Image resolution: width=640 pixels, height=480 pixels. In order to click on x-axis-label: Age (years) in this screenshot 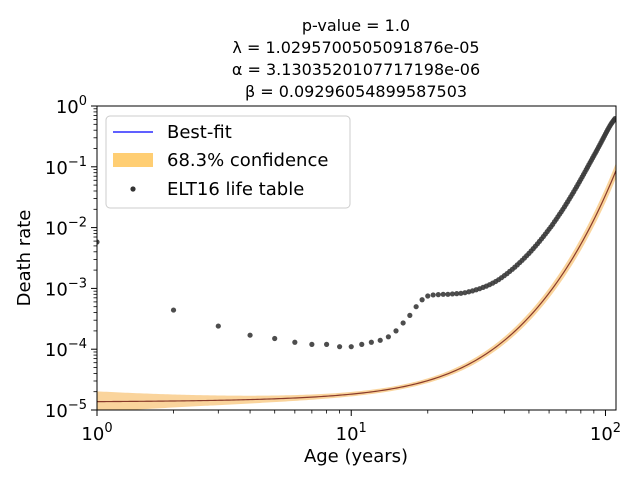, I will do `click(356, 456)`.